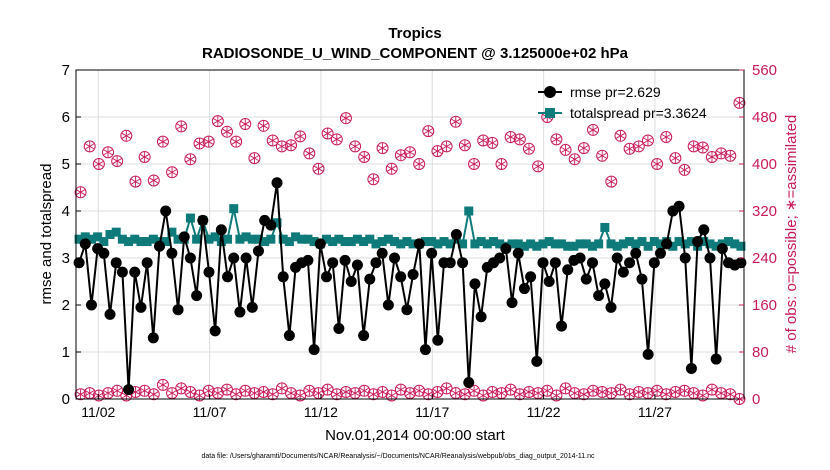 The width and height of the screenshot is (830, 470). What do you see at coordinates (210, 412) in the screenshot?
I see `x-tick-label: 11/07` at bounding box center [210, 412].